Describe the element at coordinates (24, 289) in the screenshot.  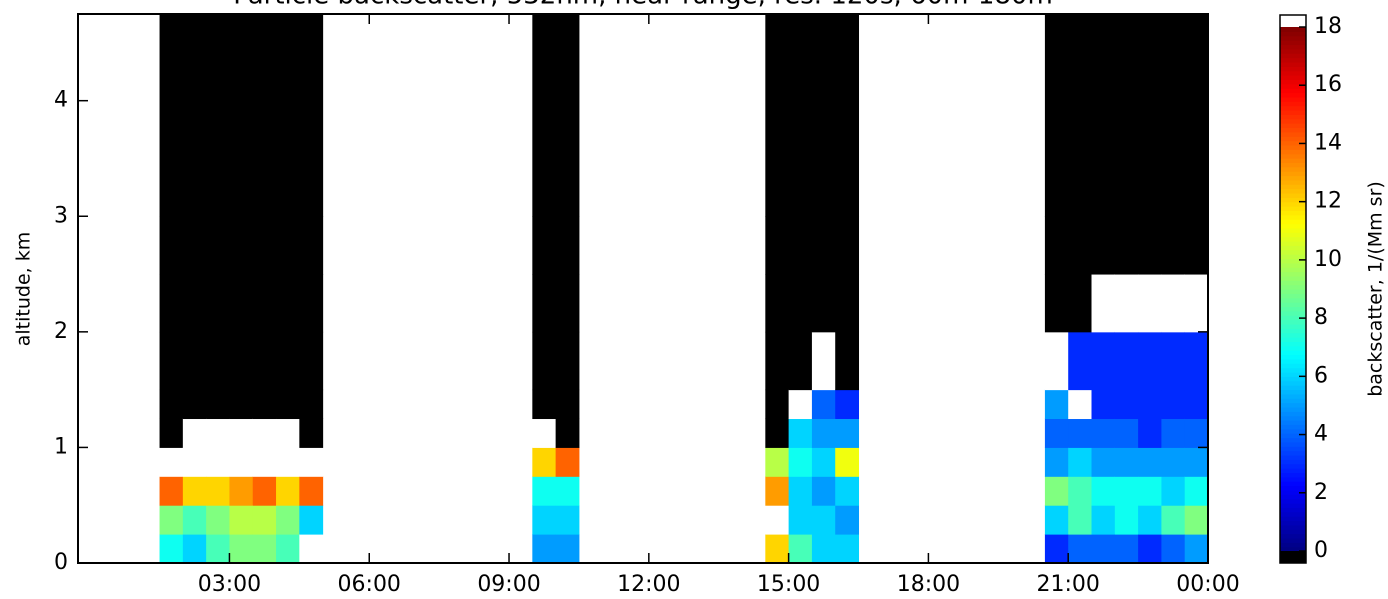
I see `y-axis-label: altitude, km` at that location.